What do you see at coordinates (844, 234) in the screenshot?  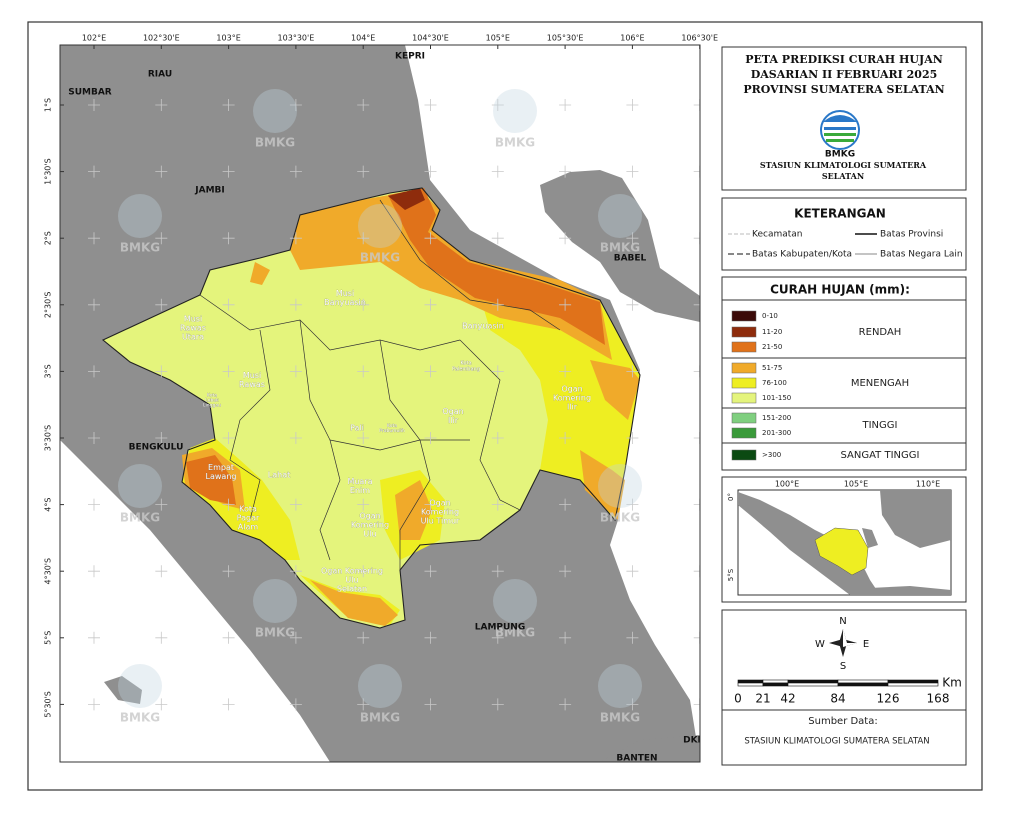 I see `keterangan-panel` at bounding box center [844, 234].